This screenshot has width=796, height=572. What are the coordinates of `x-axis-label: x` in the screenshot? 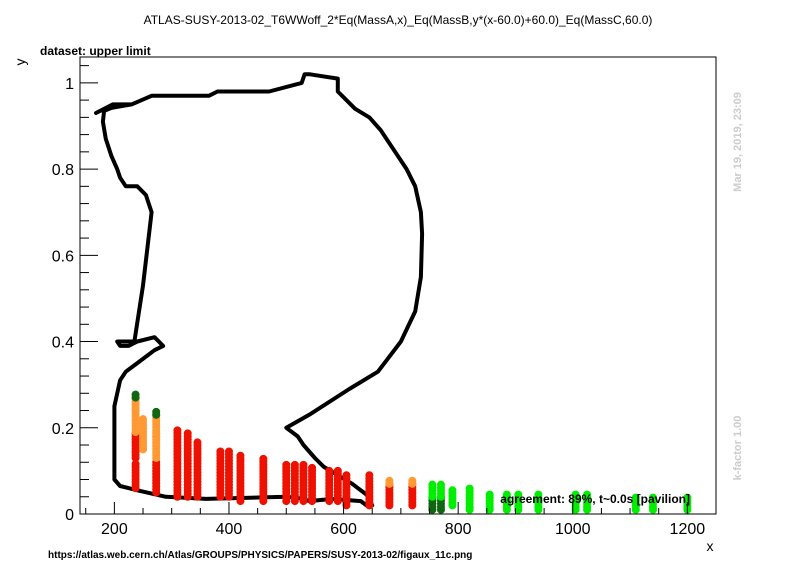 It's located at (710, 546).